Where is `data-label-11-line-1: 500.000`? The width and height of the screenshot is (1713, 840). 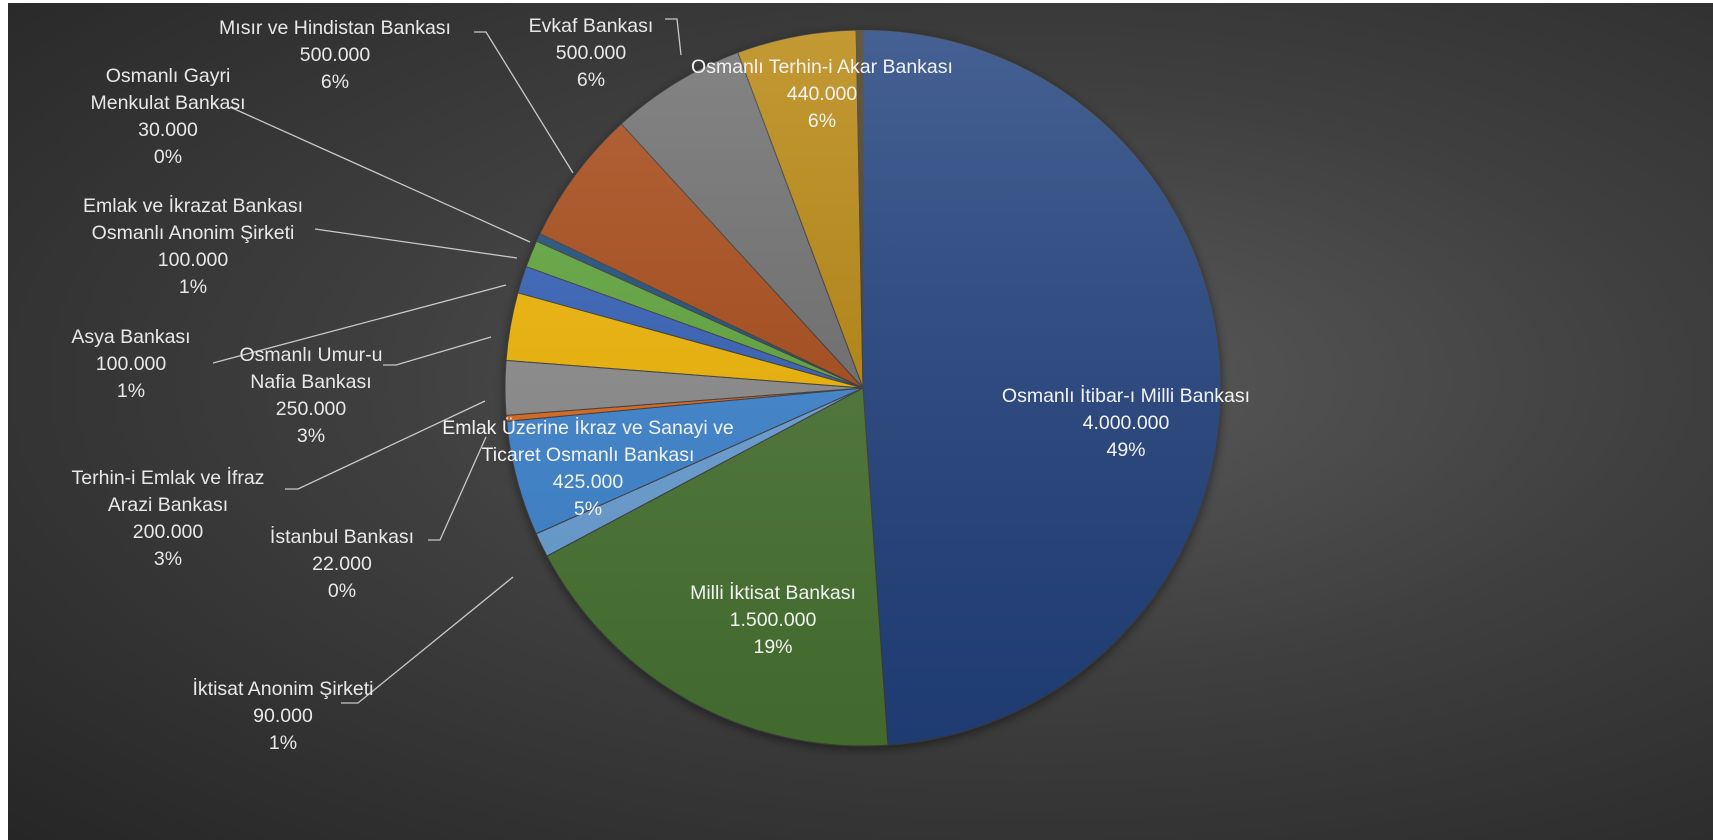 data-label-11-line-1: 500.000 is located at coordinates (591, 53).